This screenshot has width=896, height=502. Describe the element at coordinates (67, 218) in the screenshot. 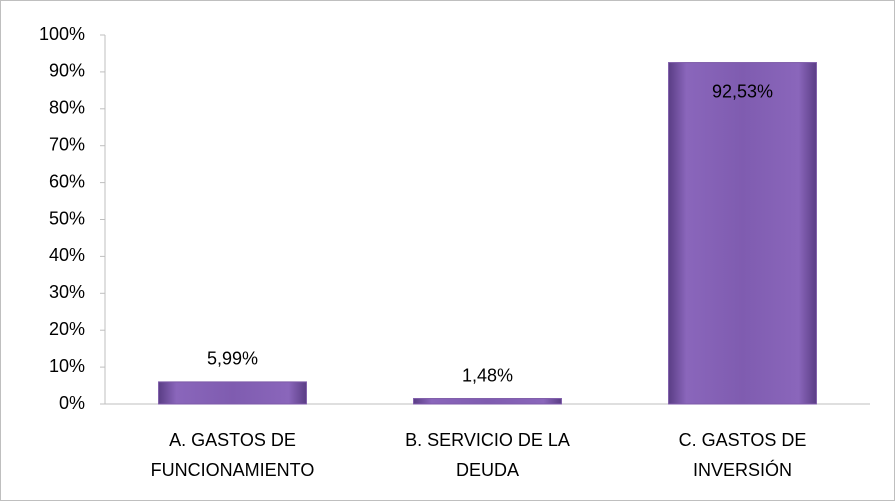

I see `y-tick-label: 50%` at that location.